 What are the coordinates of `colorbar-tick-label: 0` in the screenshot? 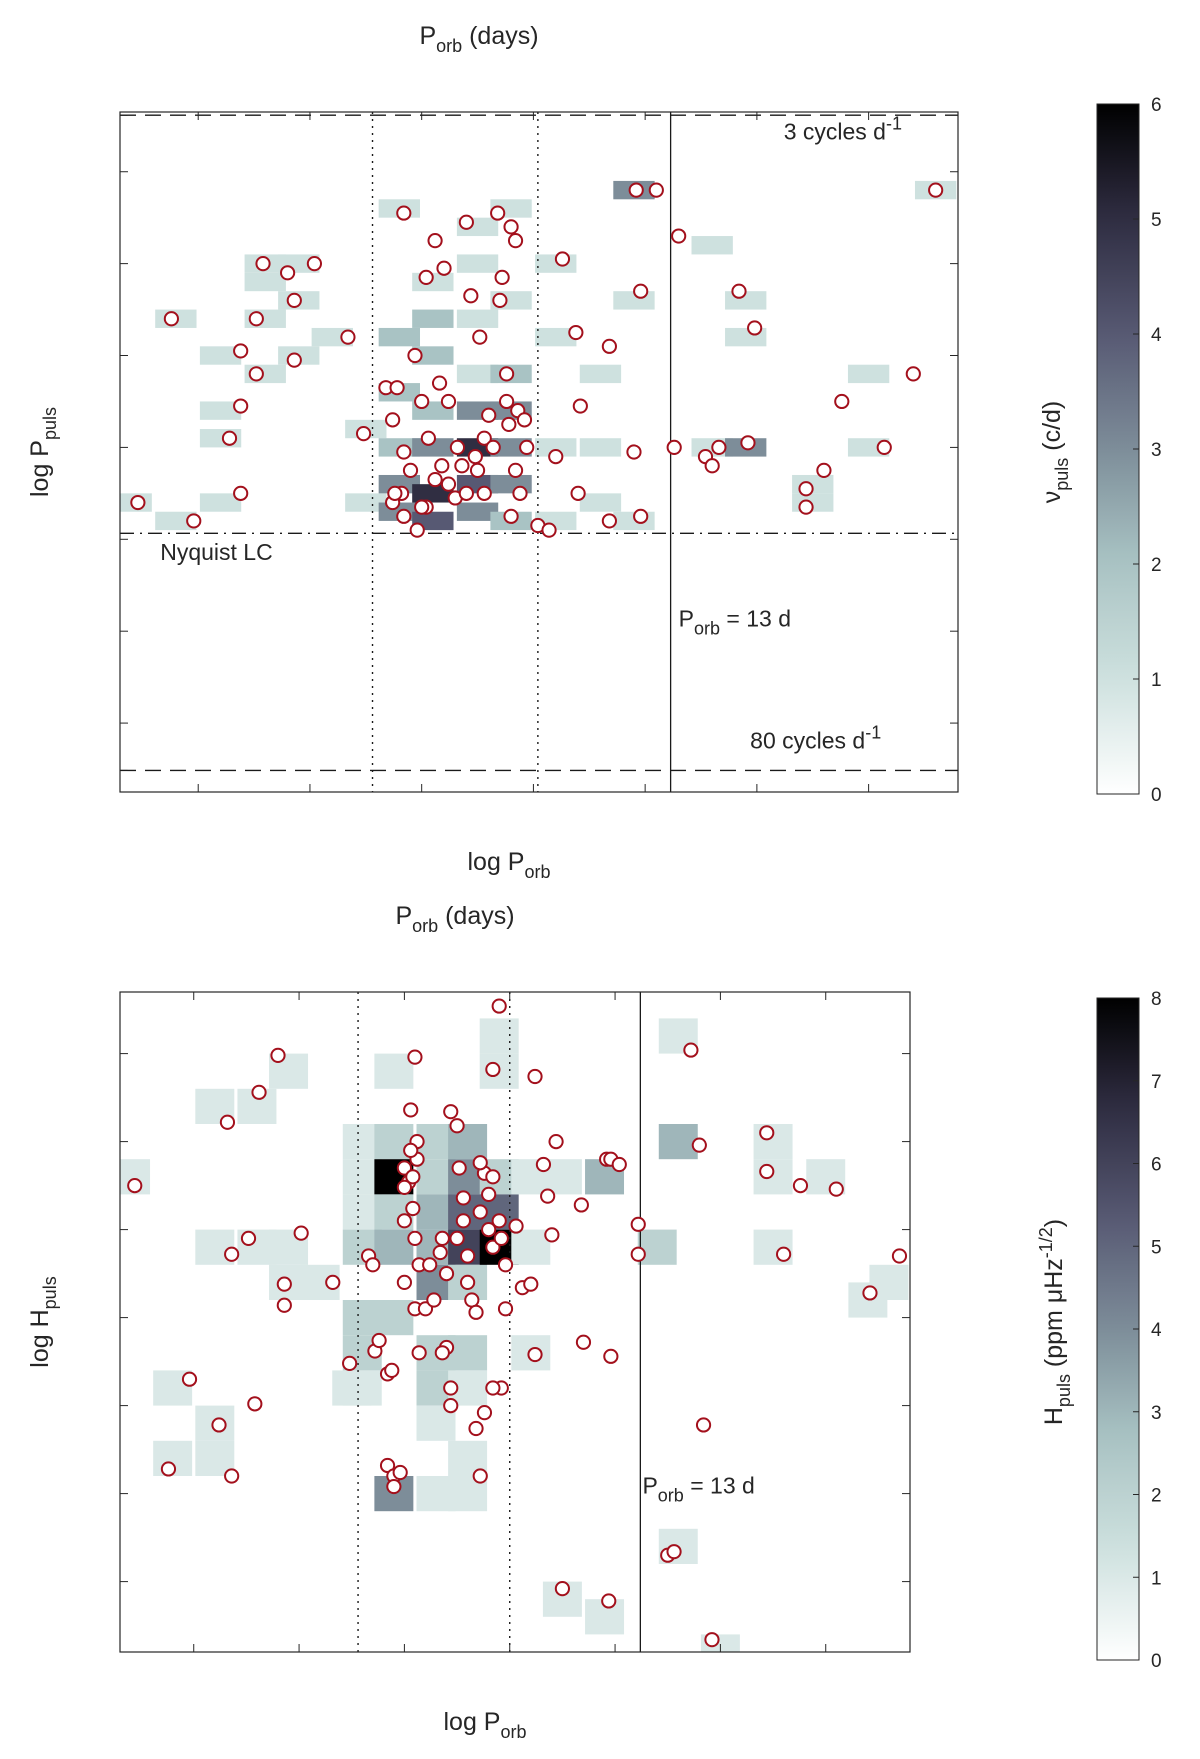 It's located at (1156, 1661).